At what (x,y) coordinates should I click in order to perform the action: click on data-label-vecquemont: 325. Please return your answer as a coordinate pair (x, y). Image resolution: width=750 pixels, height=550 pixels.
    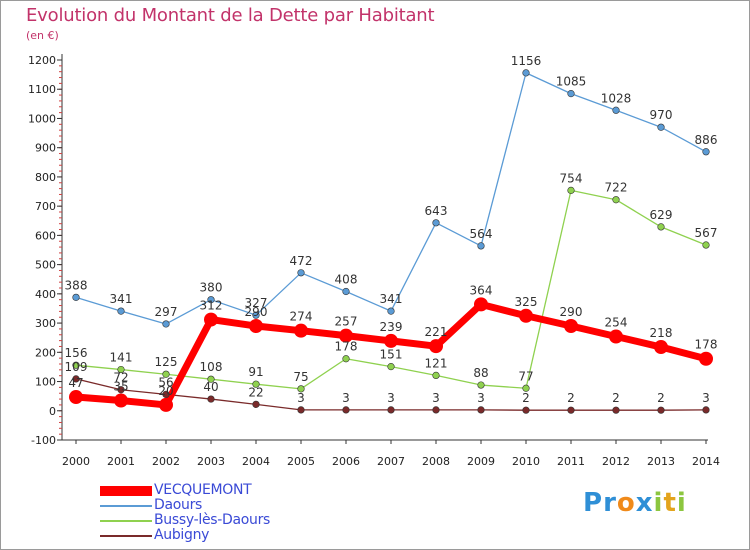
    Looking at the image, I should click on (526, 302).